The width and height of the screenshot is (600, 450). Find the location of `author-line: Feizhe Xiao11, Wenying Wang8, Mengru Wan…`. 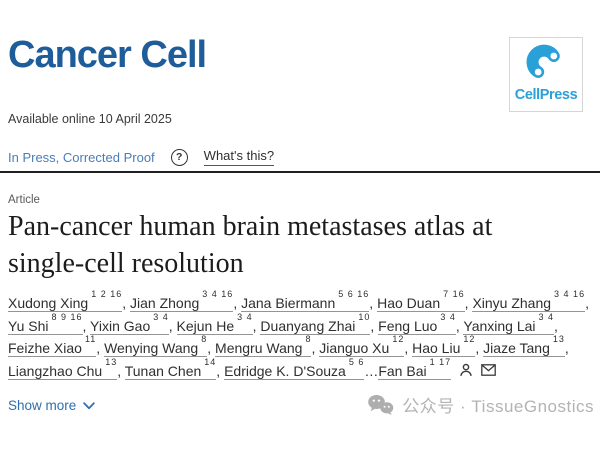

author-line: Feizhe Xiao11, Wenying Wang8, Mengru Wan… is located at coordinates (298, 347).